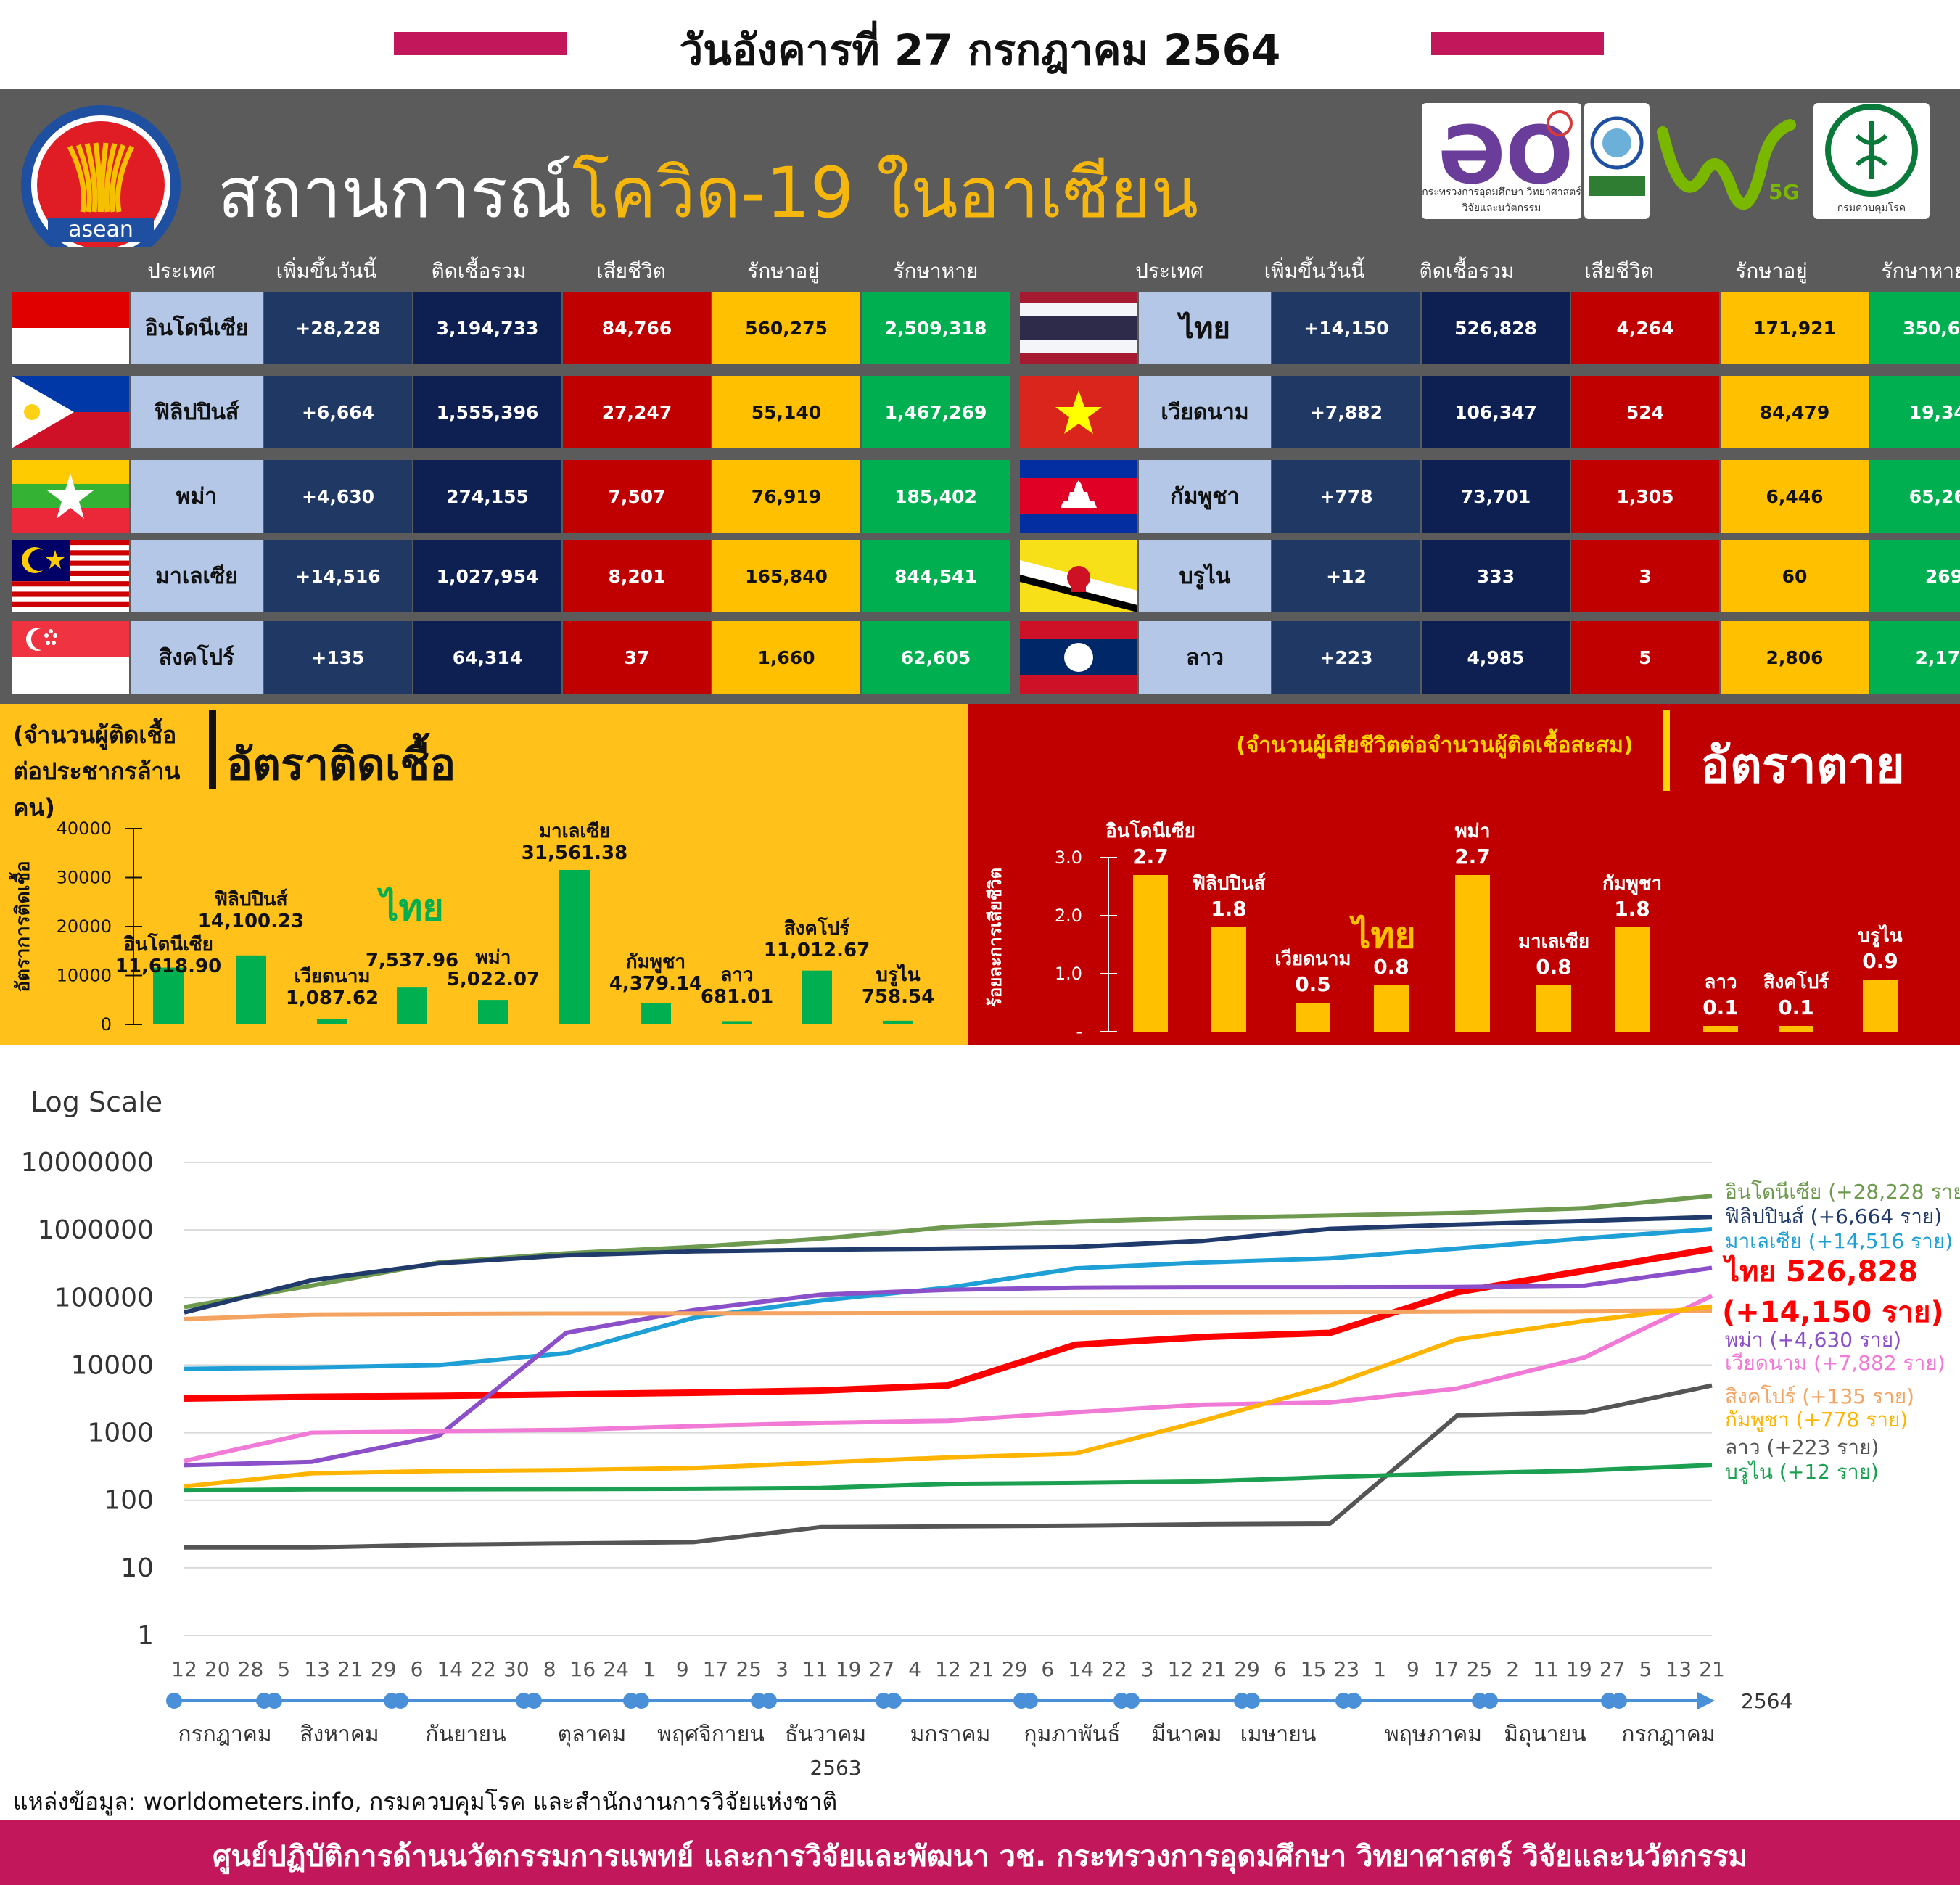 The width and height of the screenshot is (1960, 1885). I want to click on x-tick-label-12: 16, so click(583, 1669).